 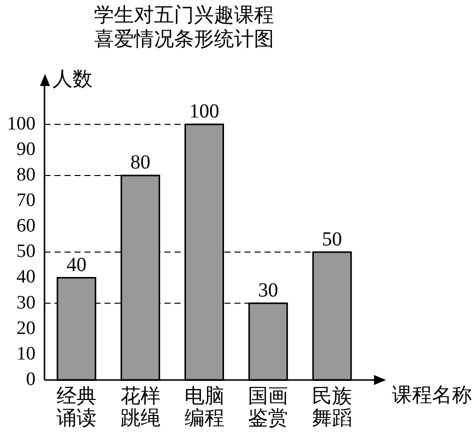 What do you see at coordinates (204, 111) in the screenshot?
I see `data-label: 100` at bounding box center [204, 111].